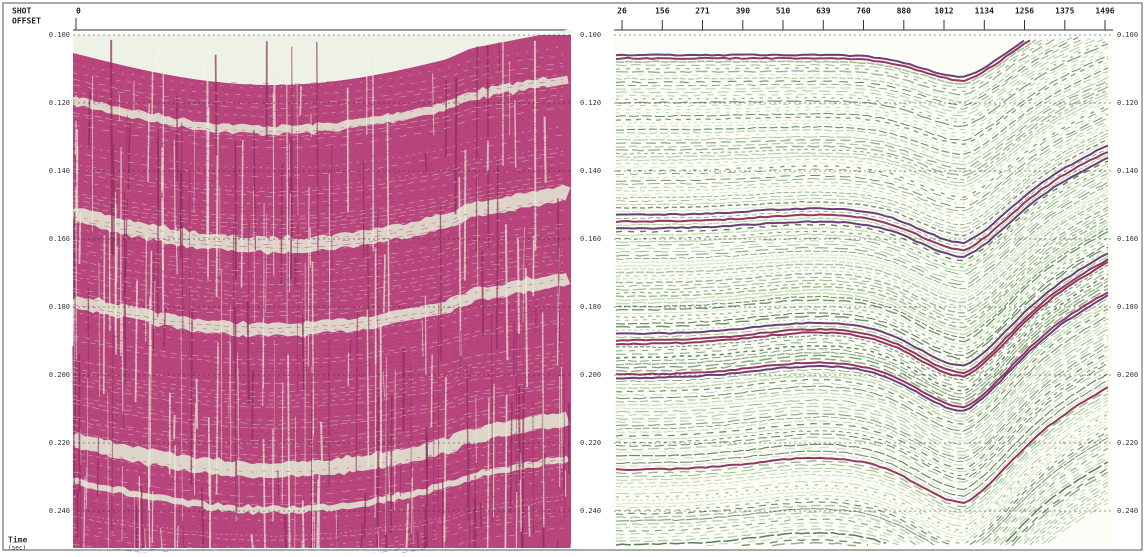 The width and height of the screenshot is (1145, 557). Describe the element at coordinates (1104, 11) in the screenshot. I see `top-tick-label: 1496` at that location.